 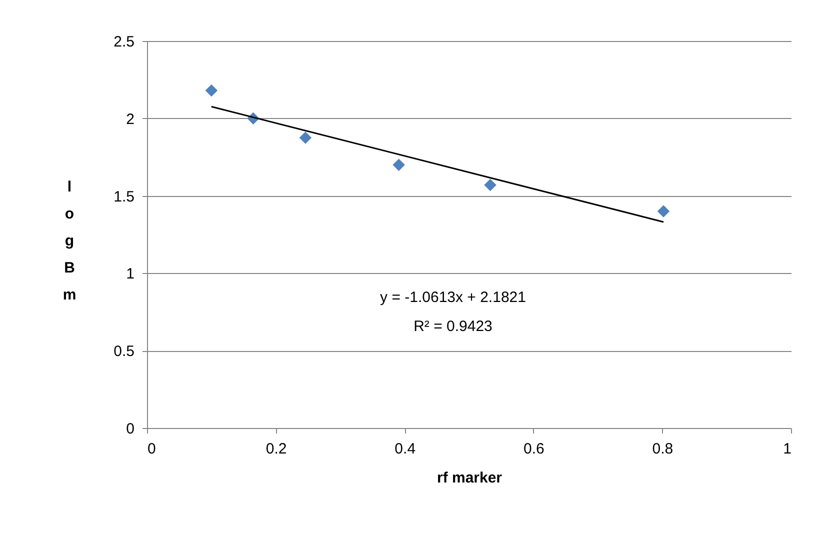 What do you see at coordinates (663, 449) in the screenshot?
I see `x-tick-label: 0.8` at bounding box center [663, 449].